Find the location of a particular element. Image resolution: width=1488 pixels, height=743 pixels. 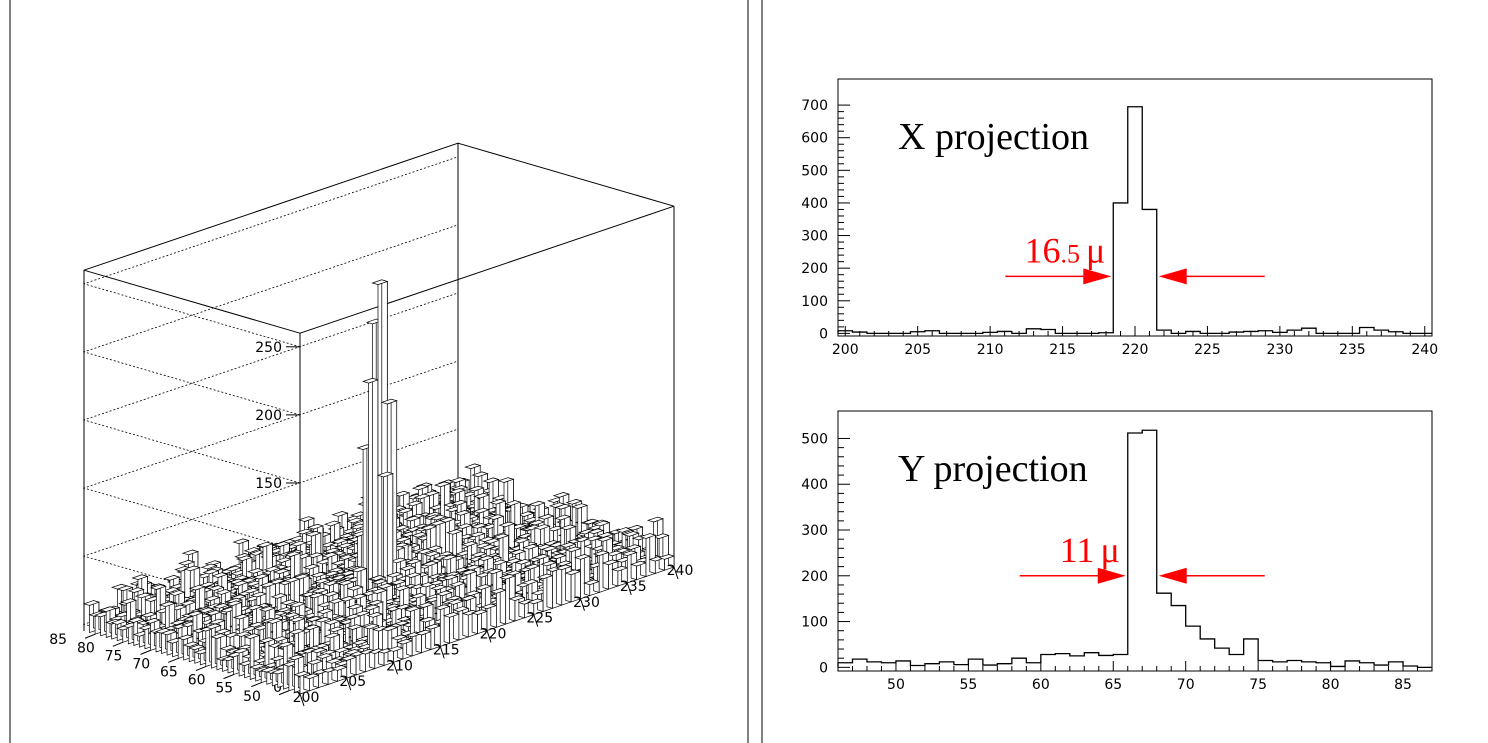

x-tick-label: 230 is located at coordinates (1280, 350).